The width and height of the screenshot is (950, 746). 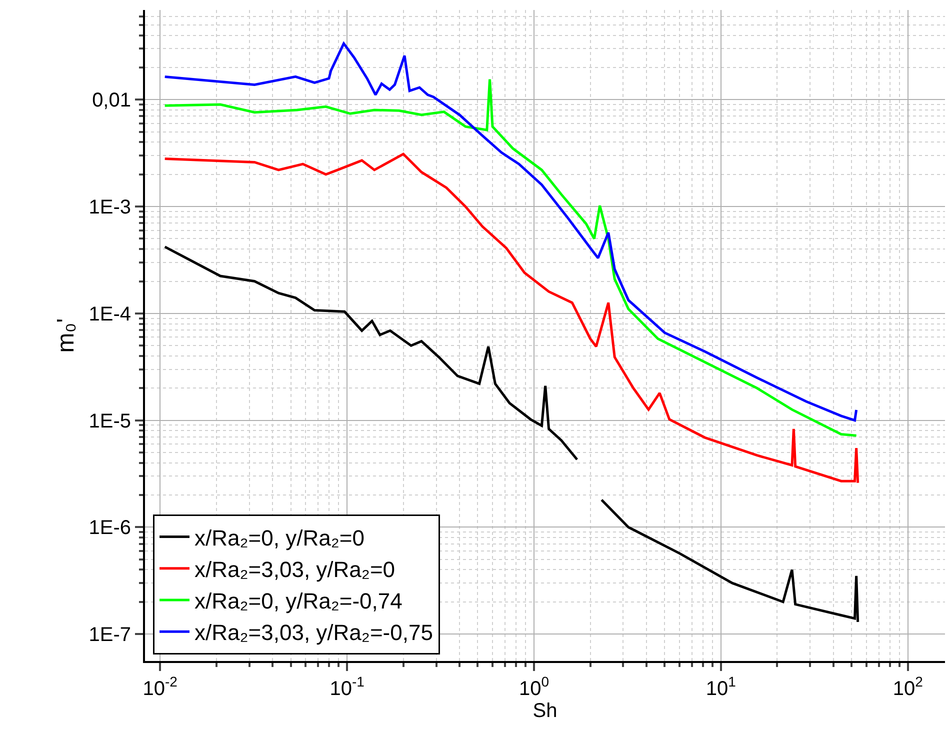 What do you see at coordinates (160, 687) in the screenshot?
I see `x-tick-label: 10$^{-2}$` at bounding box center [160, 687].